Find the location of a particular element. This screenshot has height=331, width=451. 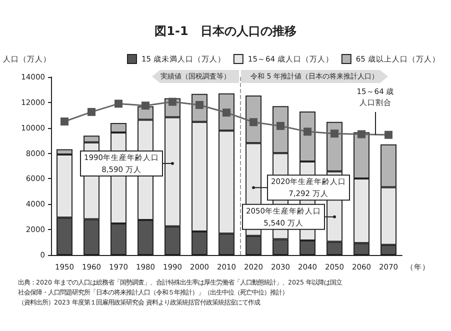

chart-title: 図1-1 日本の人口の推移 is located at coordinates (225, 31).